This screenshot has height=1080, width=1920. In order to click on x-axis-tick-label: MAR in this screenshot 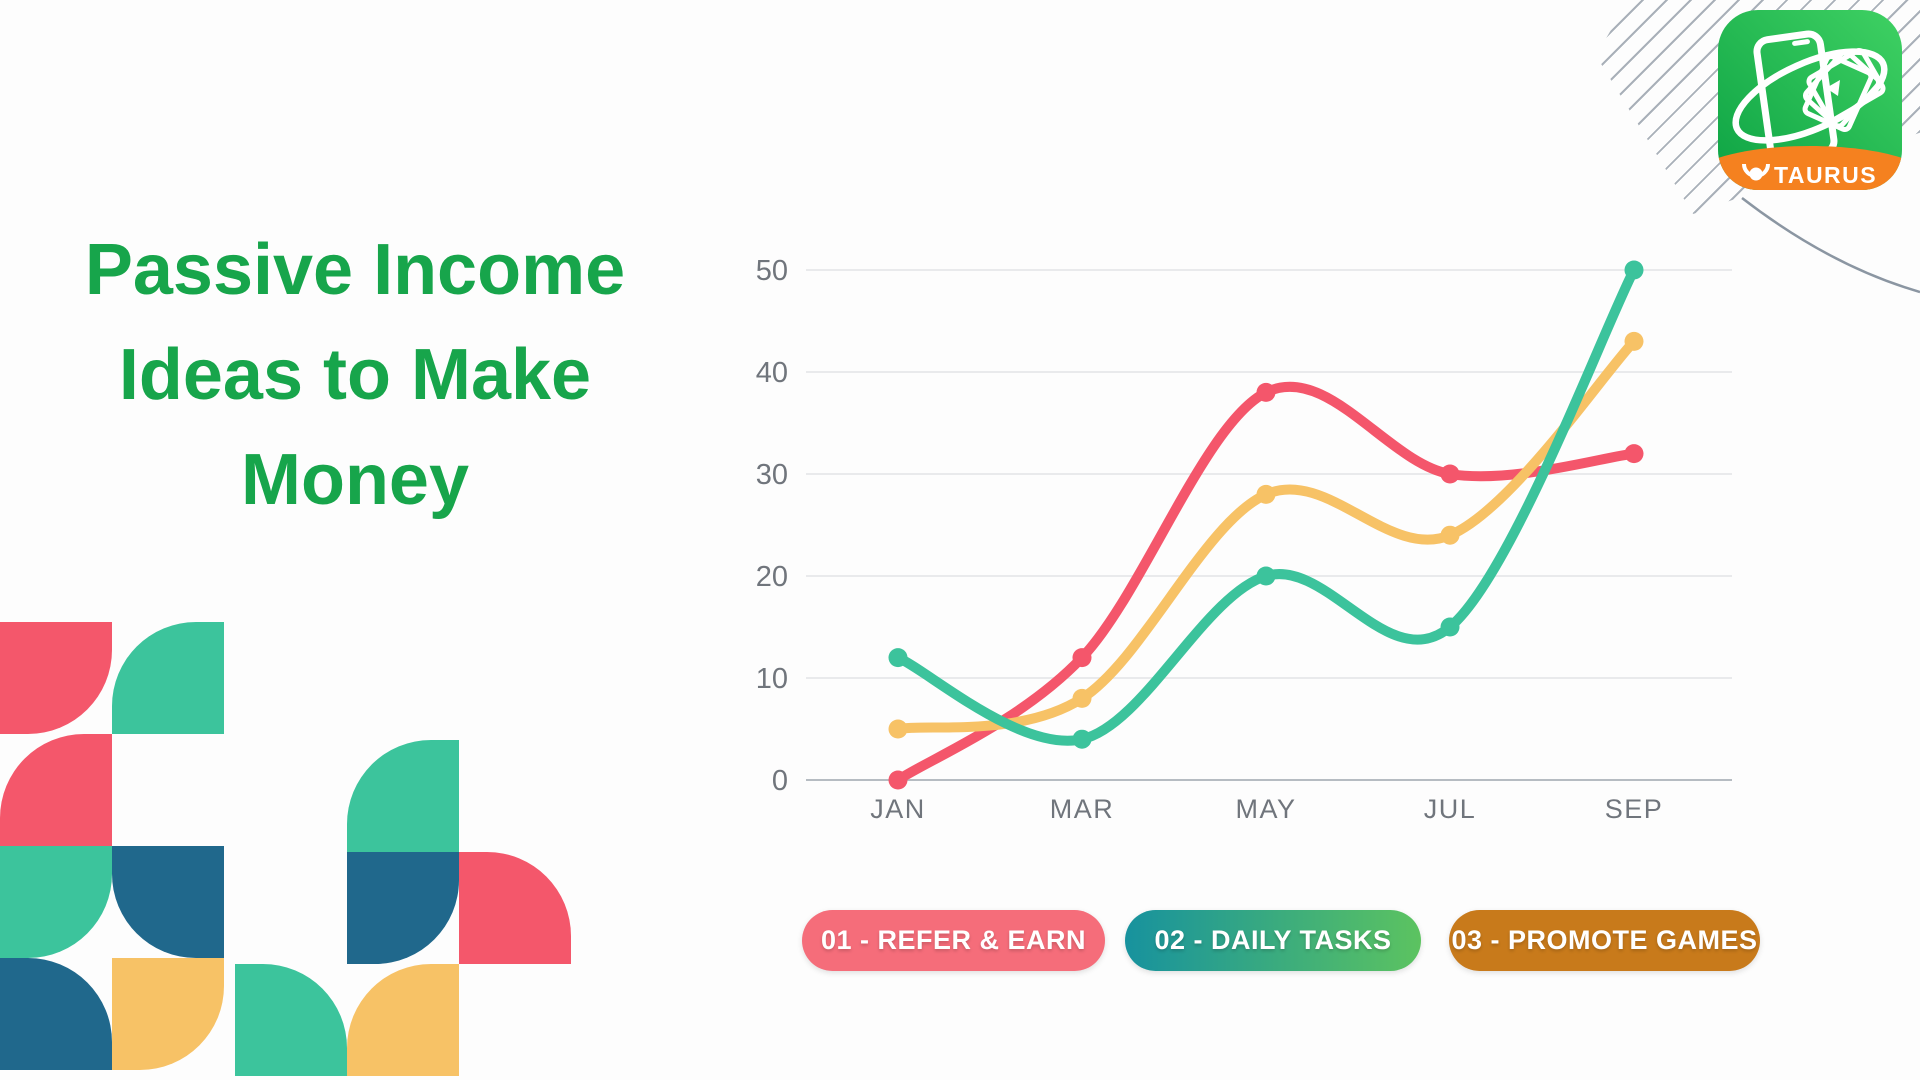, I will do `click(1082, 809)`.